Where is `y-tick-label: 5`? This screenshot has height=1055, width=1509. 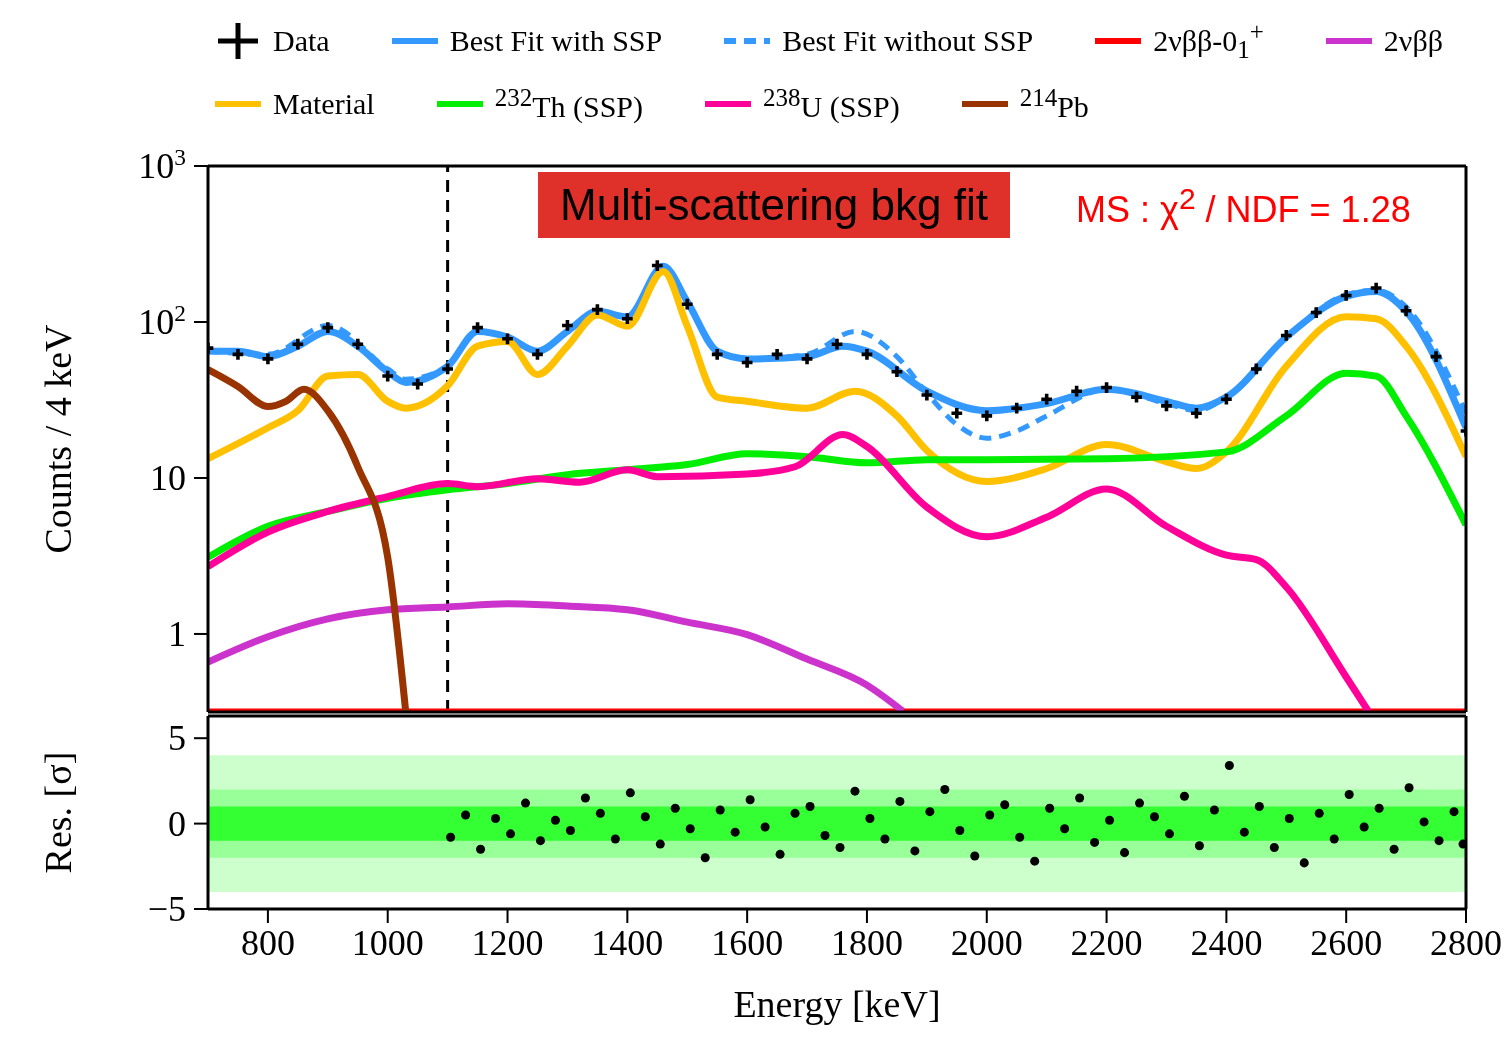
y-tick-label: 5 is located at coordinates (177, 738).